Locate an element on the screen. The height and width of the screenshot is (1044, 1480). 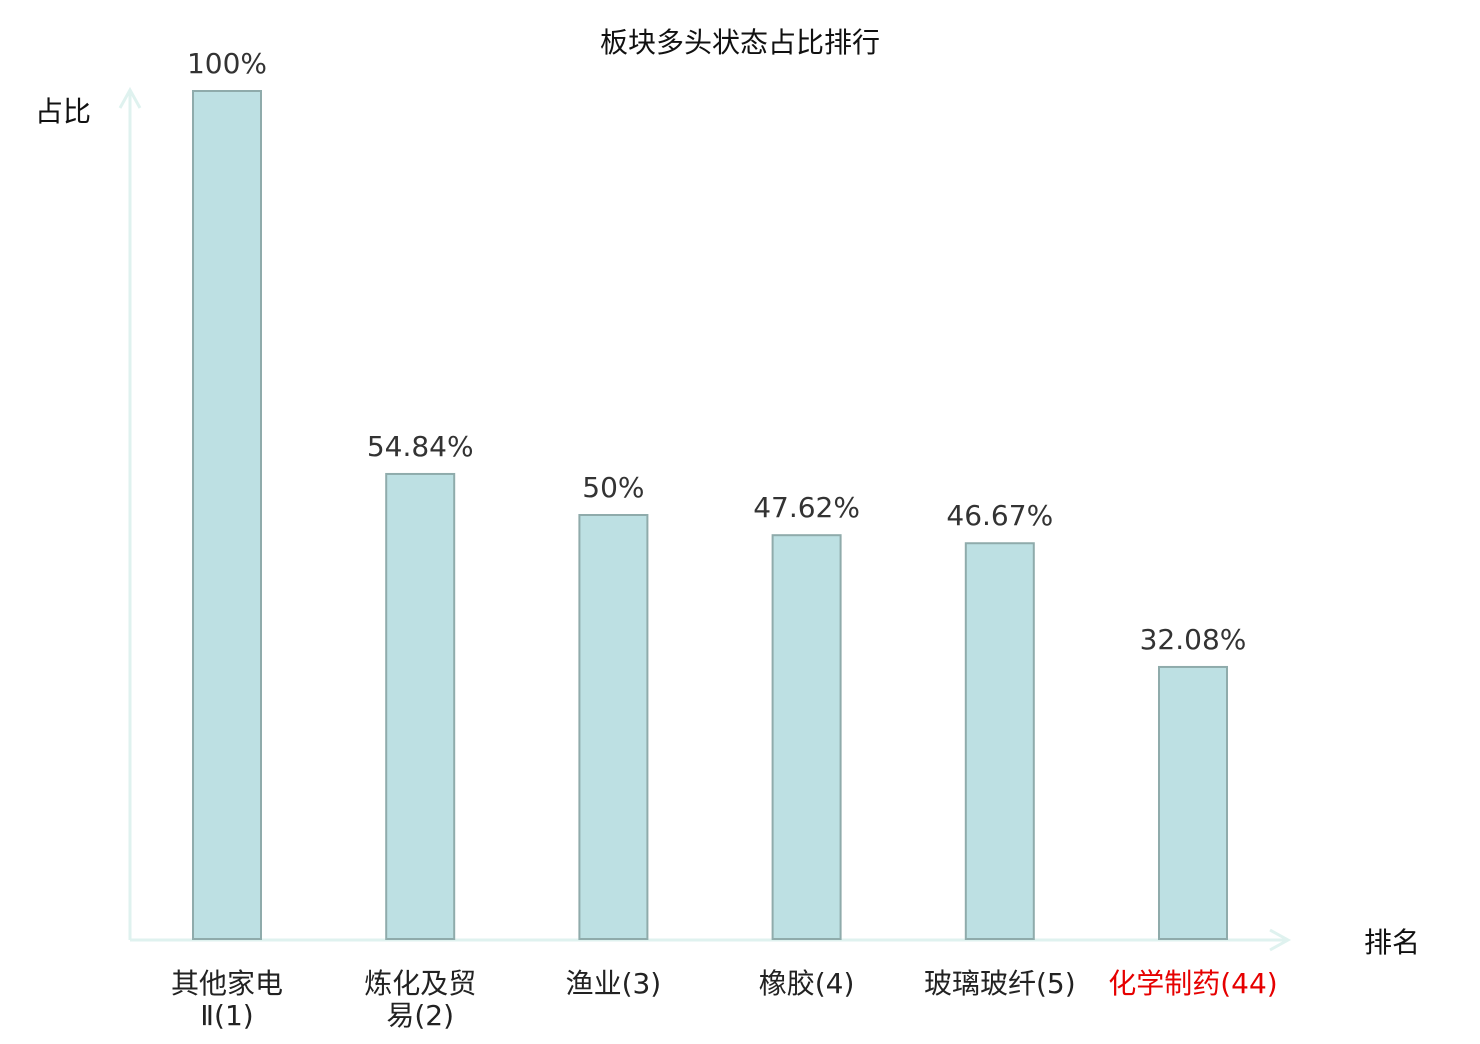
y-axis-label: 占比 is located at coordinates (63, 111).